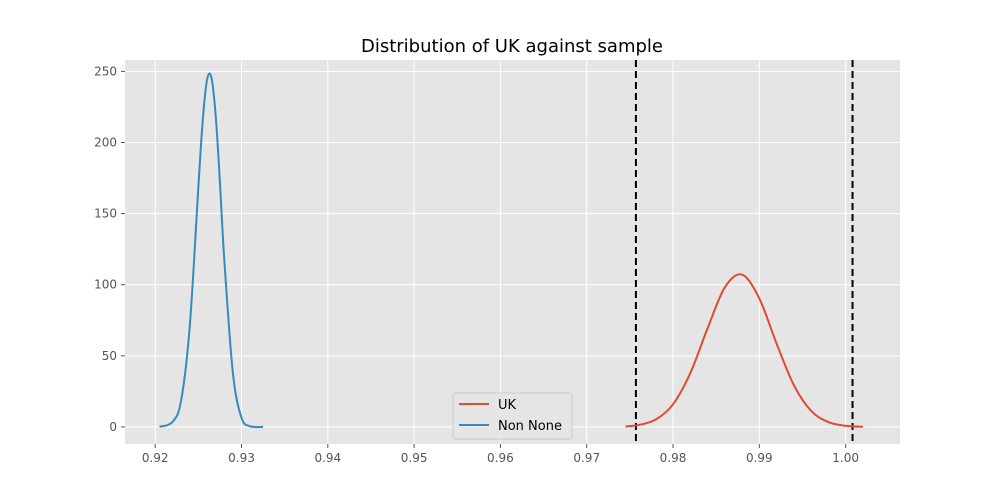 Image resolution: width=1000 pixels, height=500 pixels. I want to click on y-tick-label: 0, so click(113, 427).